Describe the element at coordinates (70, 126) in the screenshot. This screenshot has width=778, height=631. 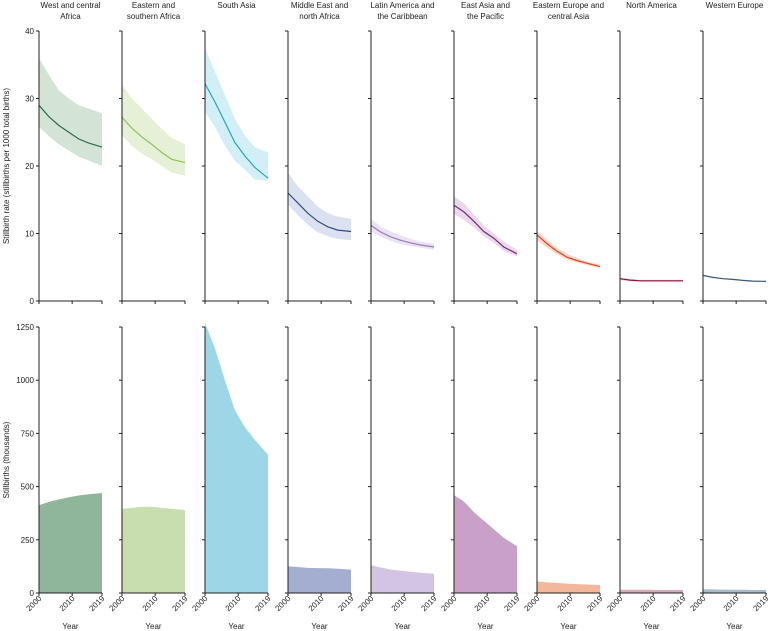
I see `rate-line-west-and-central-africa` at that location.